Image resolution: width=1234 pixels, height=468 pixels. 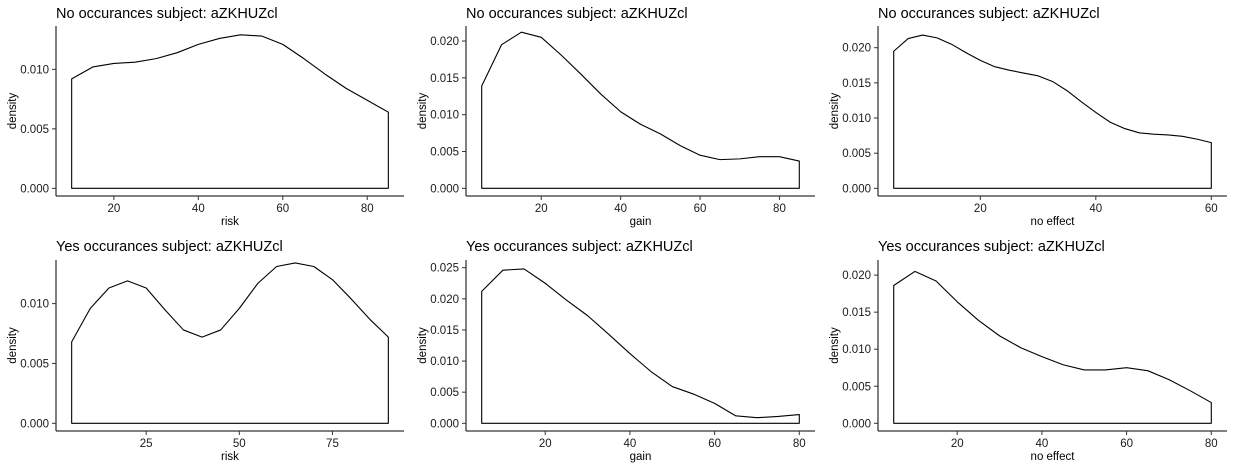 I want to click on y-tick-label: 0.025, so click(x=444, y=269).